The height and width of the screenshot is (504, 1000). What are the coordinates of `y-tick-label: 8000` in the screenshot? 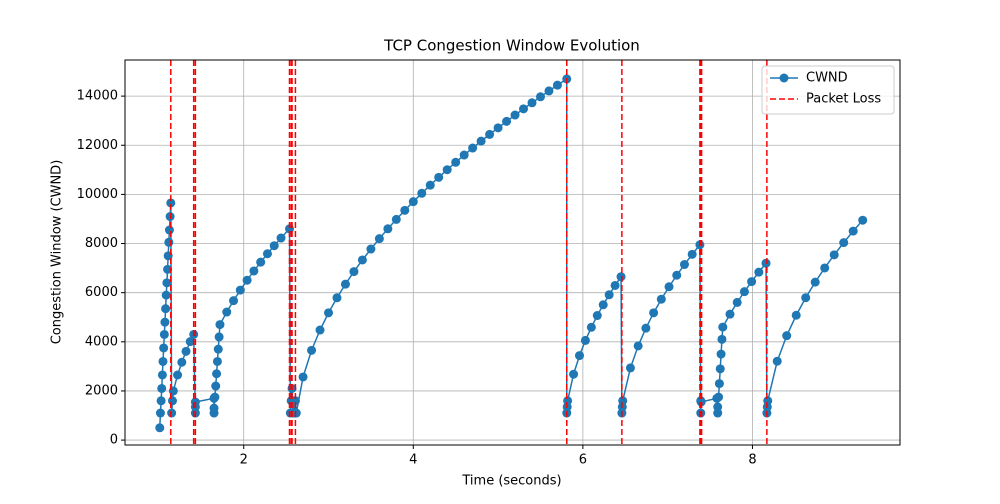 It's located at (101, 243).